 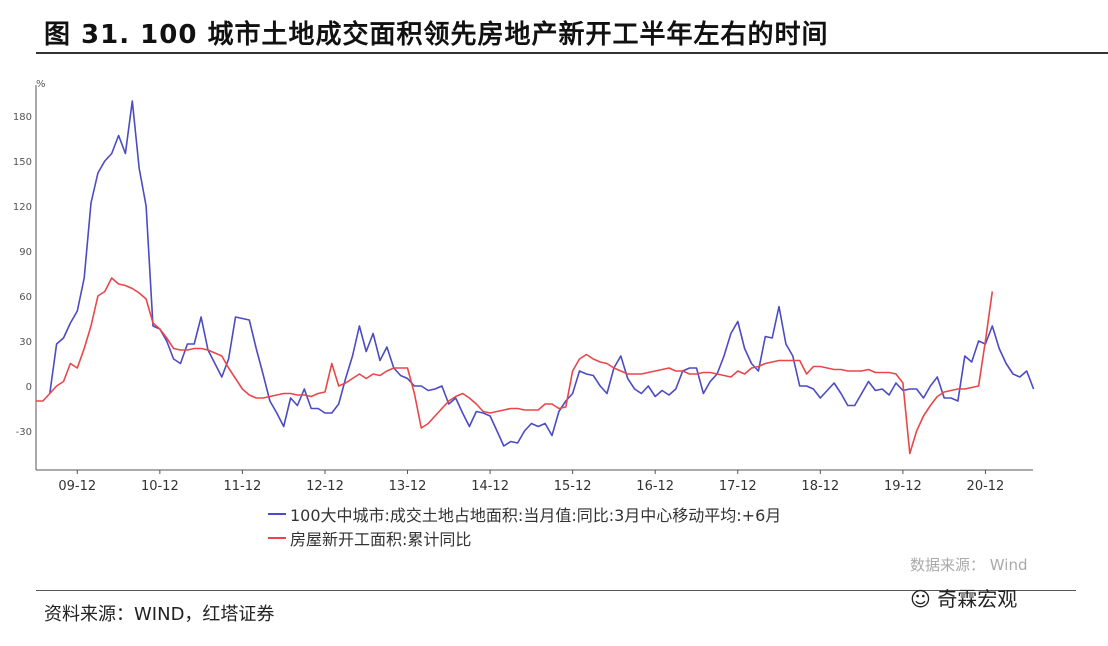 What do you see at coordinates (325, 486) in the screenshot?
I see `x-tick-label: 12-12` at bounding box center [325, 486].